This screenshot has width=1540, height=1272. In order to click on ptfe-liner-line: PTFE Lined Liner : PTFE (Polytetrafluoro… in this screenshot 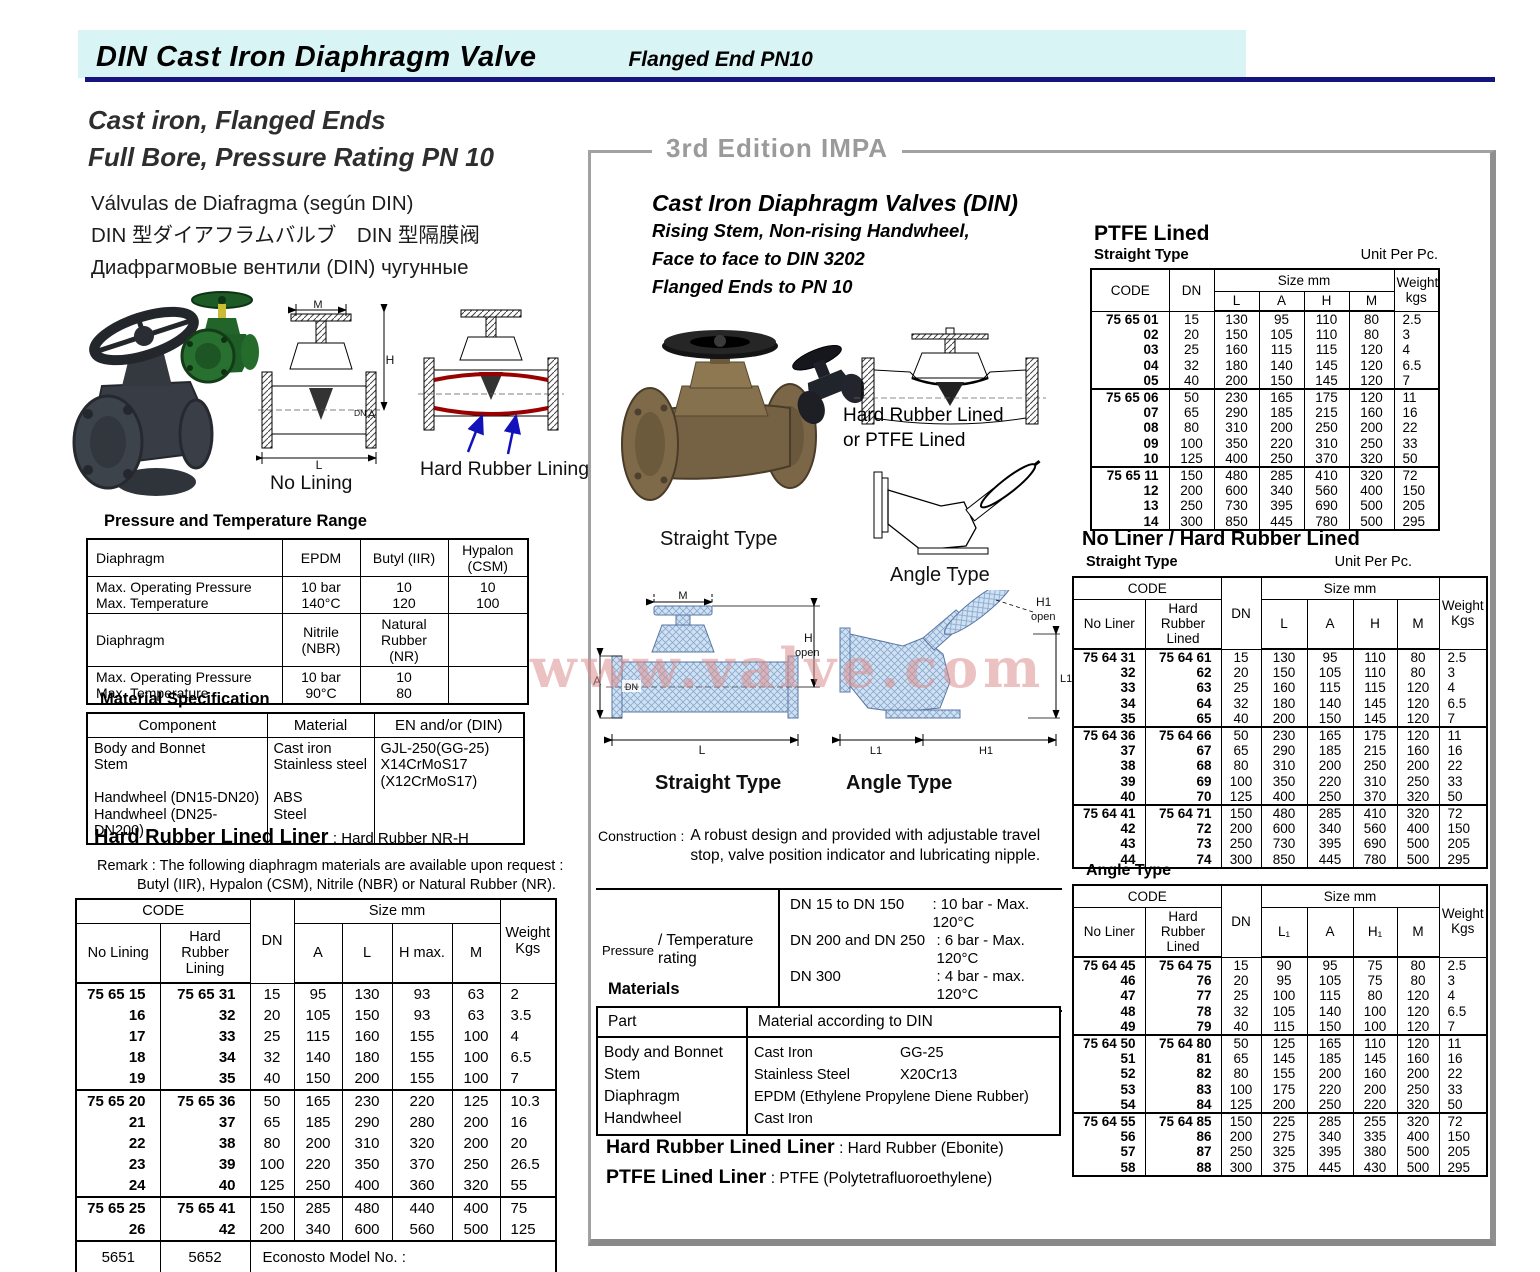, I will do `click(799, 1177)`.